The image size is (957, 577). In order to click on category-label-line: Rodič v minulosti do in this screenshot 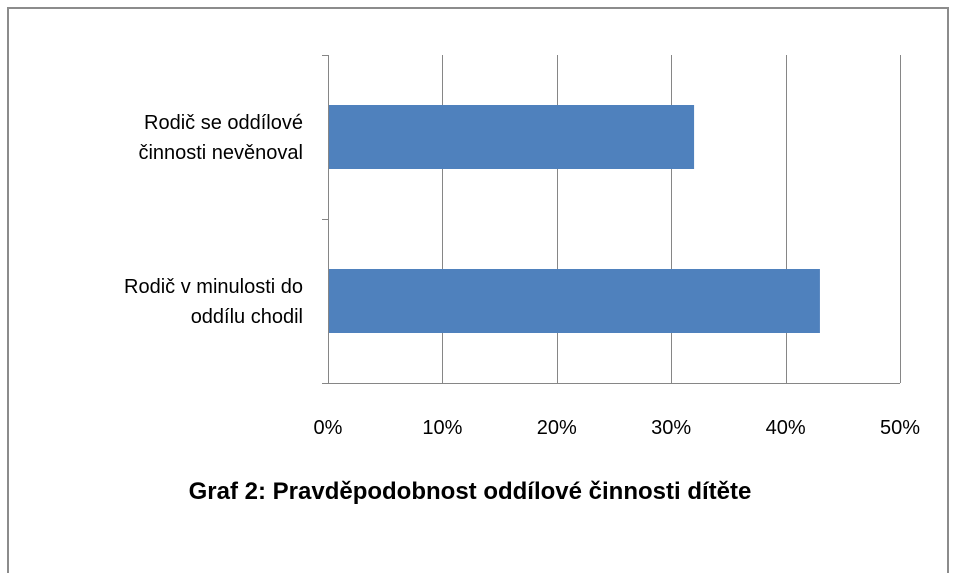, I will do `click(213, 287)`.